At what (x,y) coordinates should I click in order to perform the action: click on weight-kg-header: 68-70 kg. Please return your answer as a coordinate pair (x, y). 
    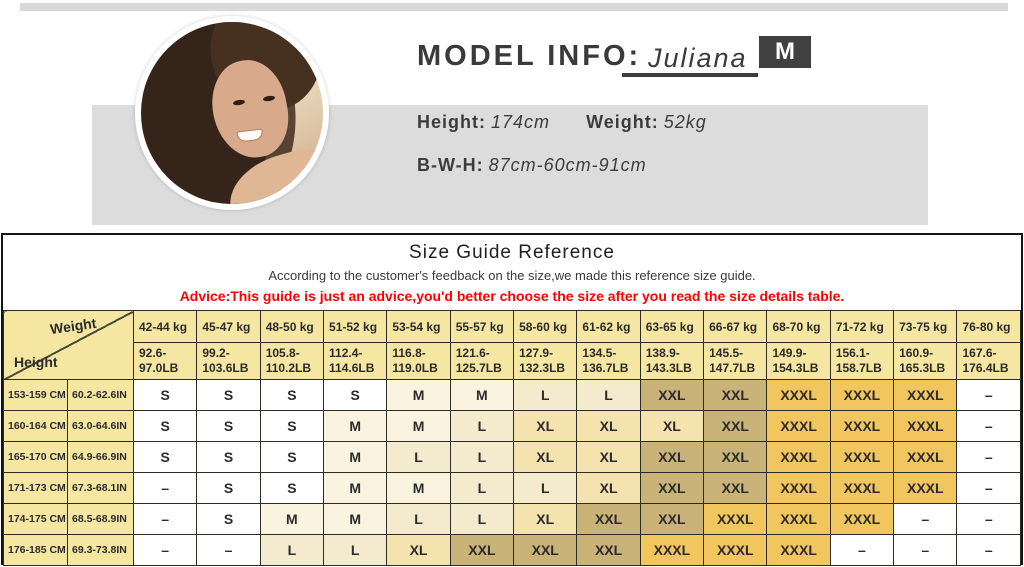
    Looking at the image, I should click on (798, 326).